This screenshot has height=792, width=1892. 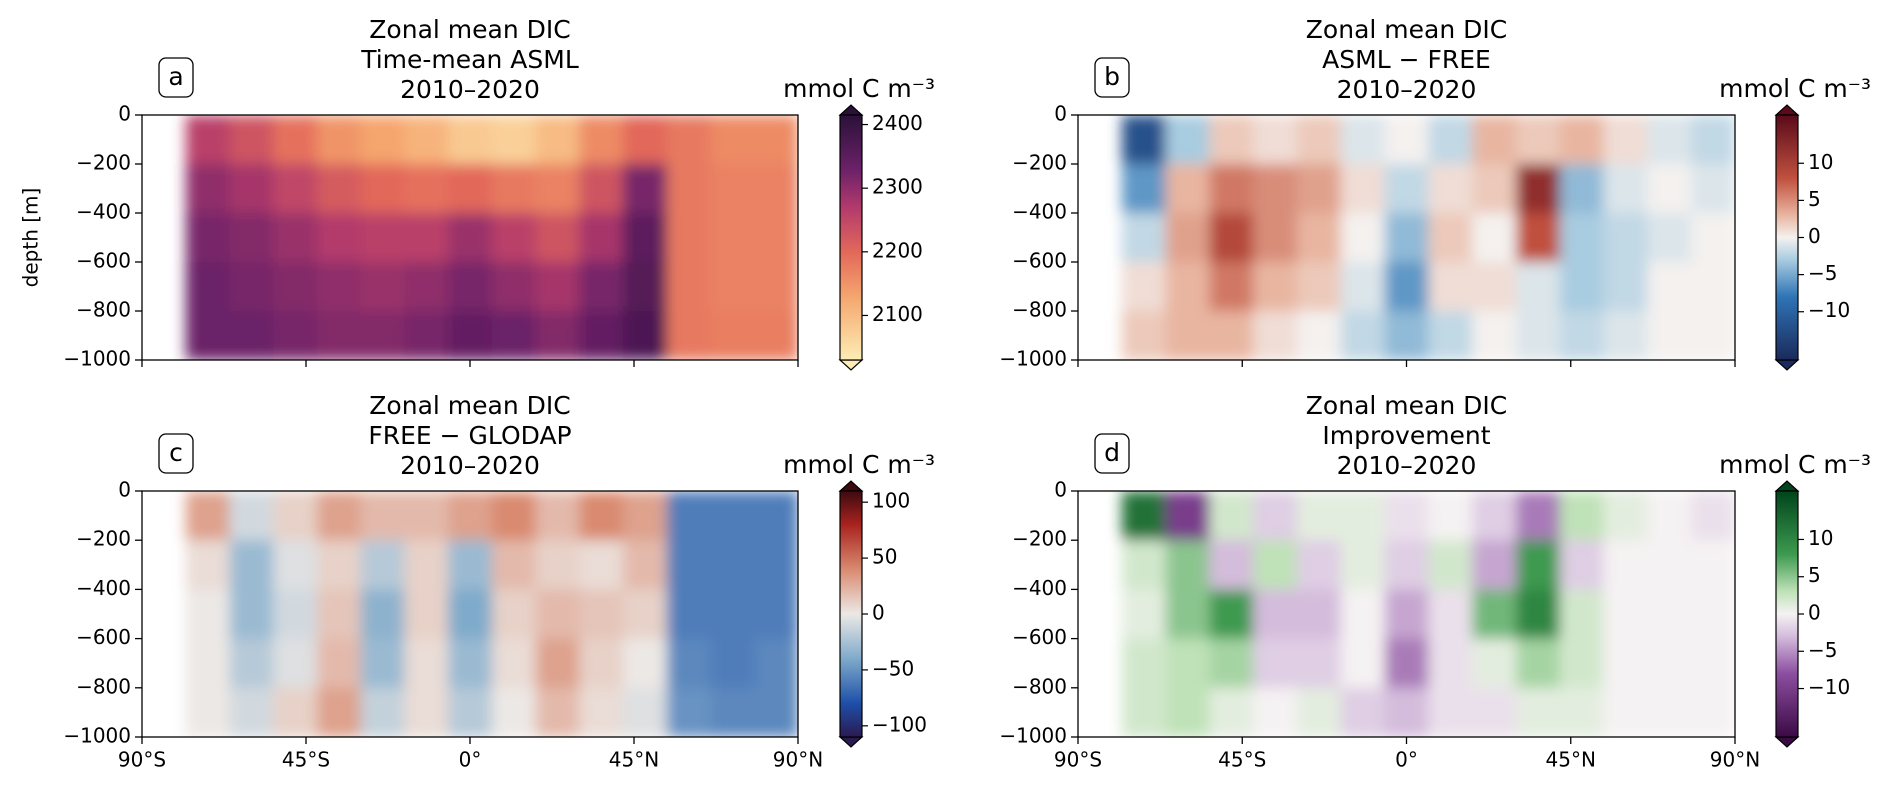 I want to click on colorbar, so click(x=1787, y=614).